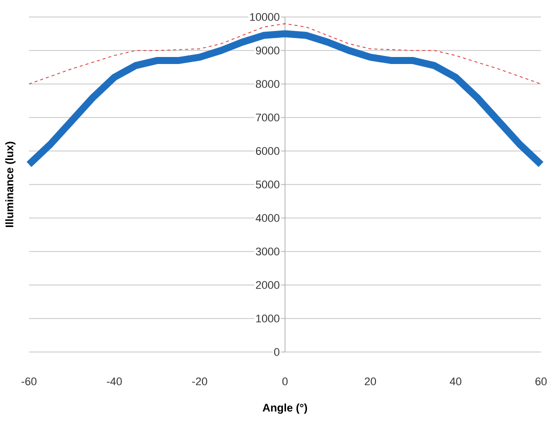 The height and width of the screenshot is (428, 551). What do you see at coordinates (541, 382) in the screenshot?
I see `x-tick-label: 60` at bounding box center [541, 382].